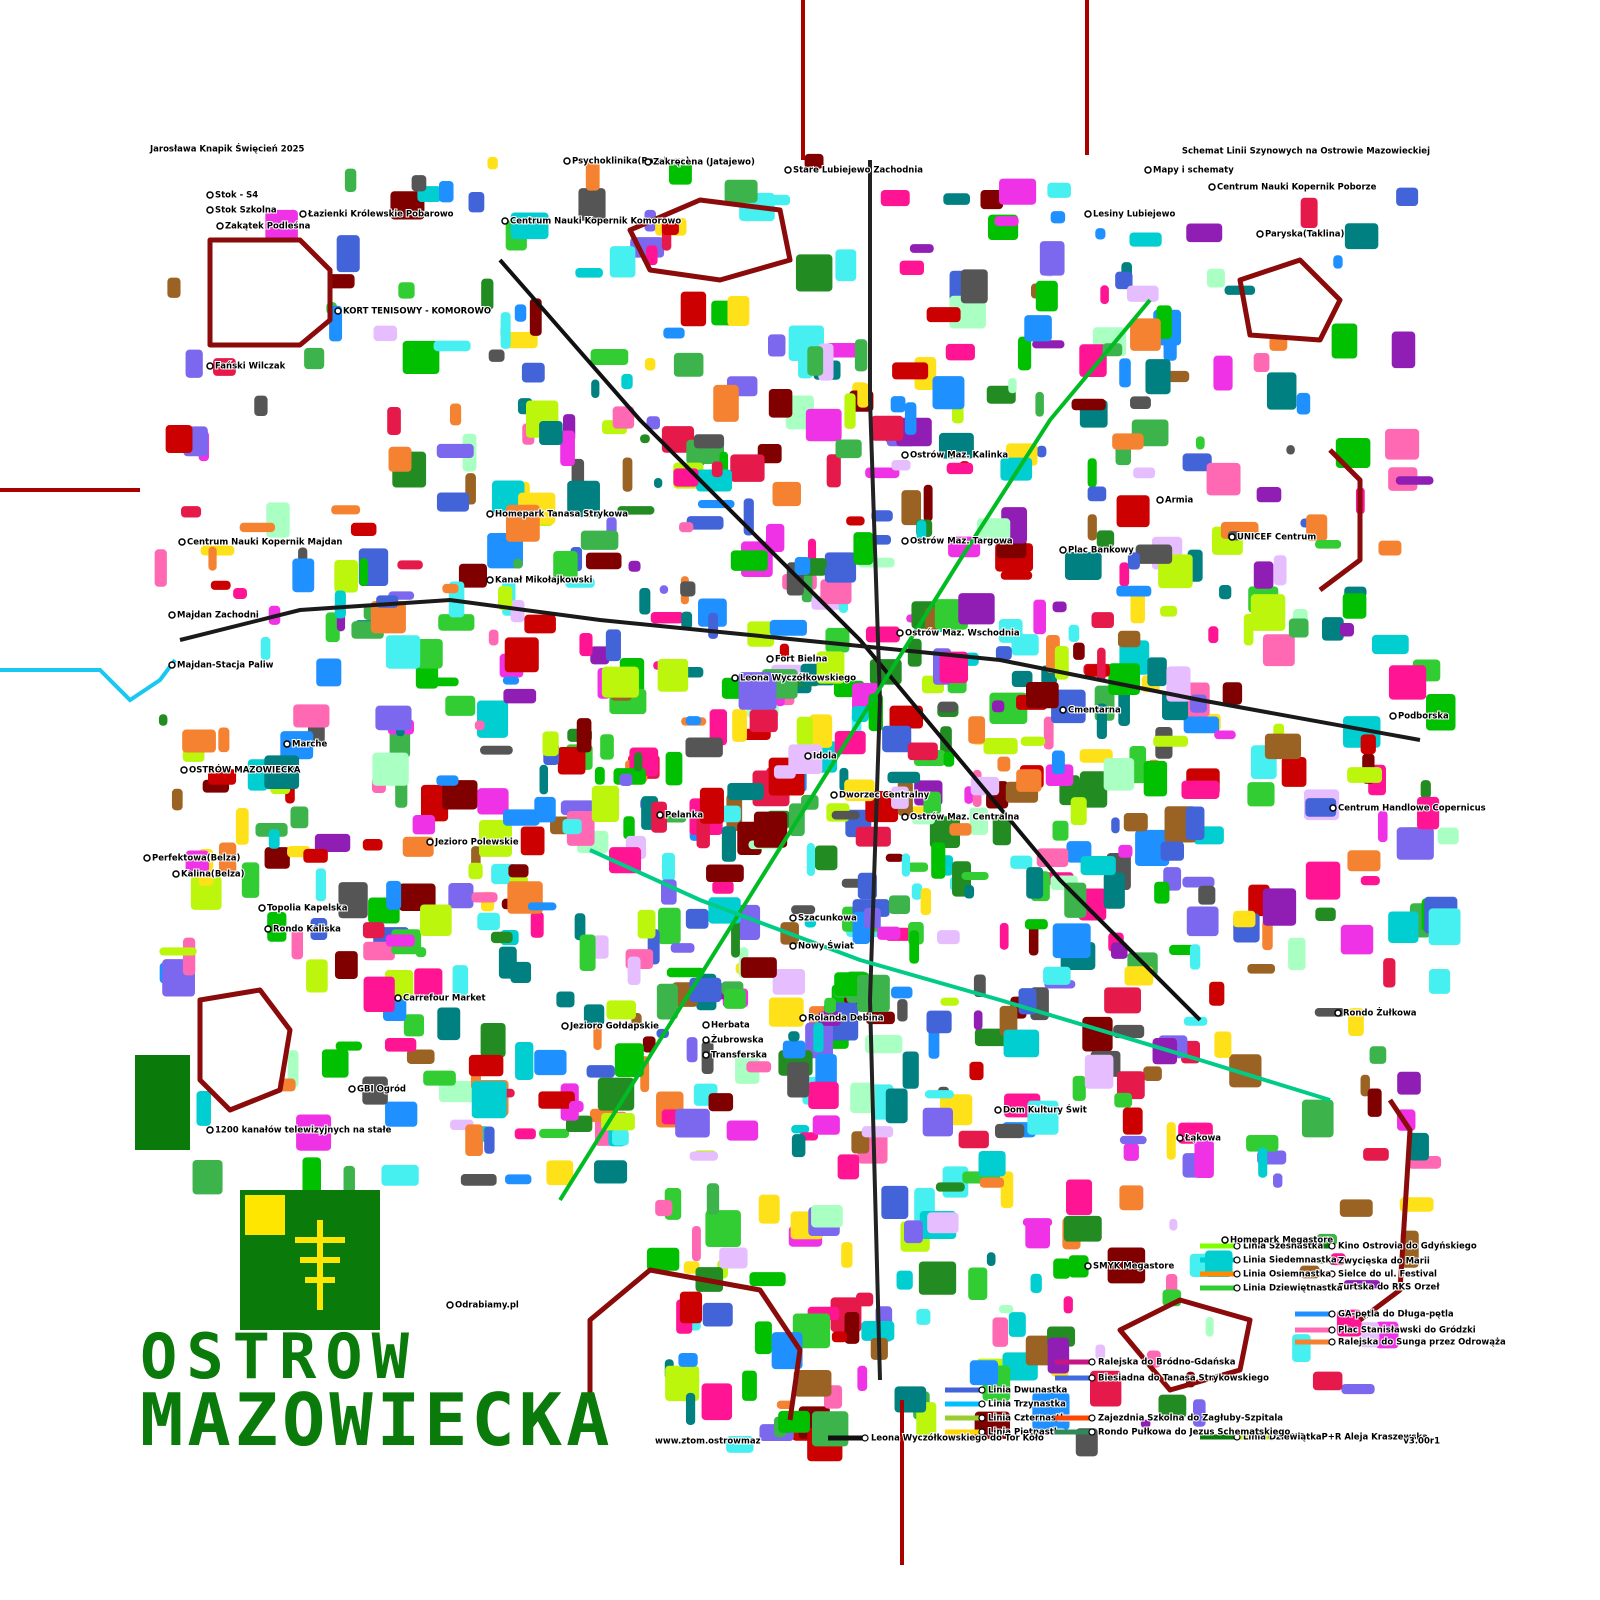  I want to click on version: v3.00r1, so click(1421, 1442).